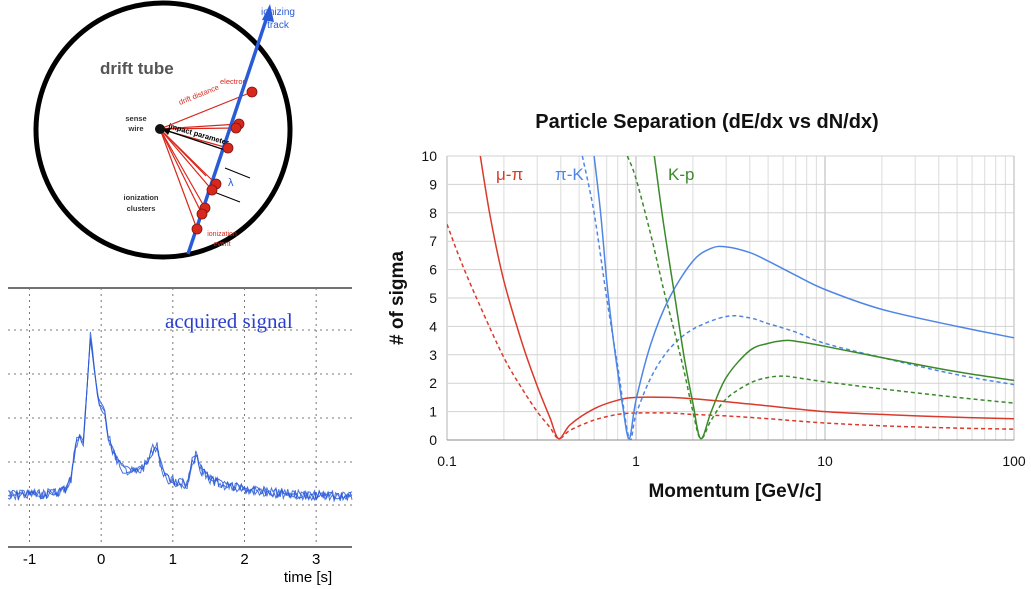  Describe the element at coordinates (433, 213) in the screenshot. I see `separation-y-tick-label: 8` at that location.